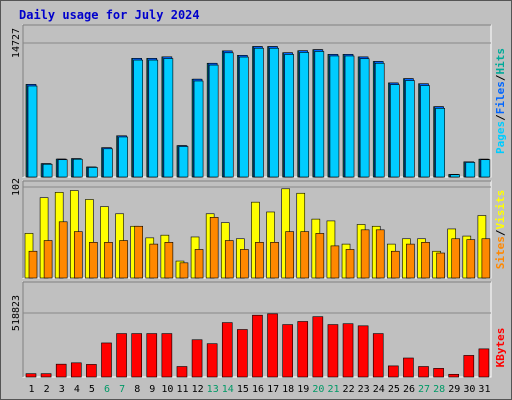 Image resolution: width=512 pixels, height=400 pixels. I want to click on x-tick-label-day-24: 24, so click(379, 389).